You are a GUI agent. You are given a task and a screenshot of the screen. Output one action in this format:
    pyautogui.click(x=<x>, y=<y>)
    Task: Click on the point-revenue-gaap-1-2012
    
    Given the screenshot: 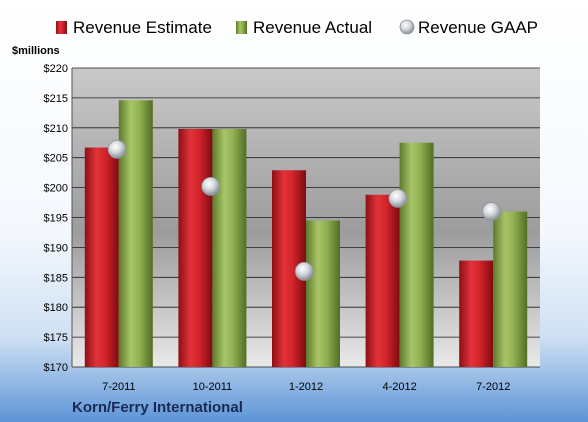 What is the action you would take?
    pyautogui.click(x=304, y=271)
    